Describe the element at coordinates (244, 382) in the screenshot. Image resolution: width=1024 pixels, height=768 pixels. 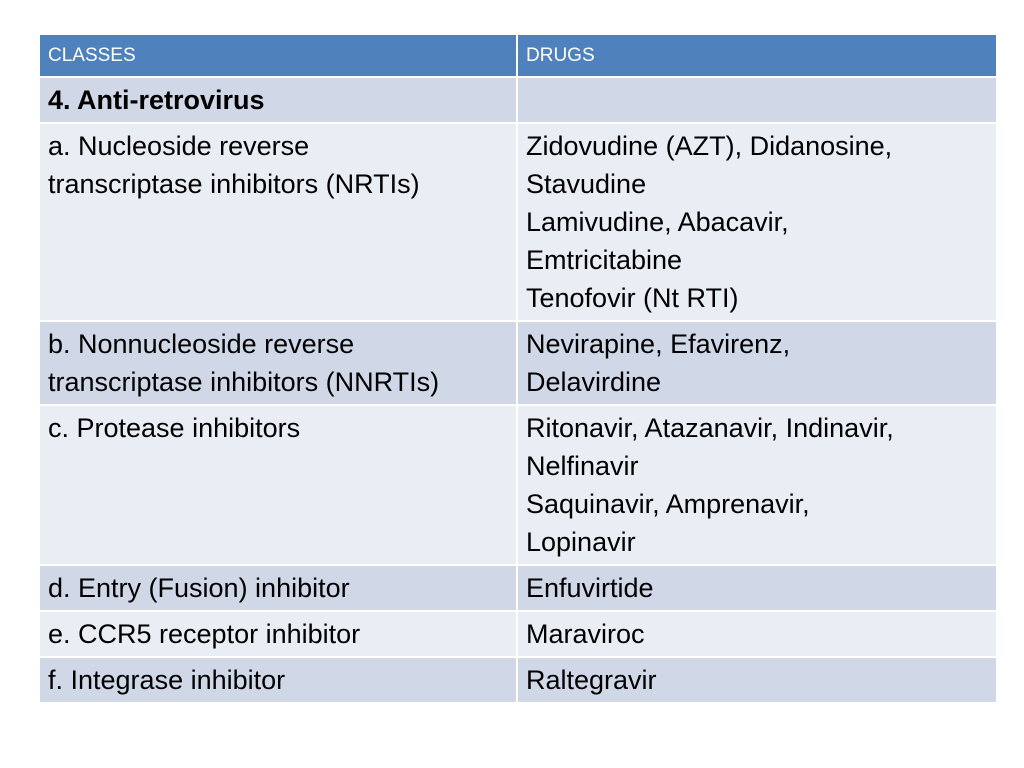
I see `class-line: transcriptase inhibitors (NNRTIs)` at that location.